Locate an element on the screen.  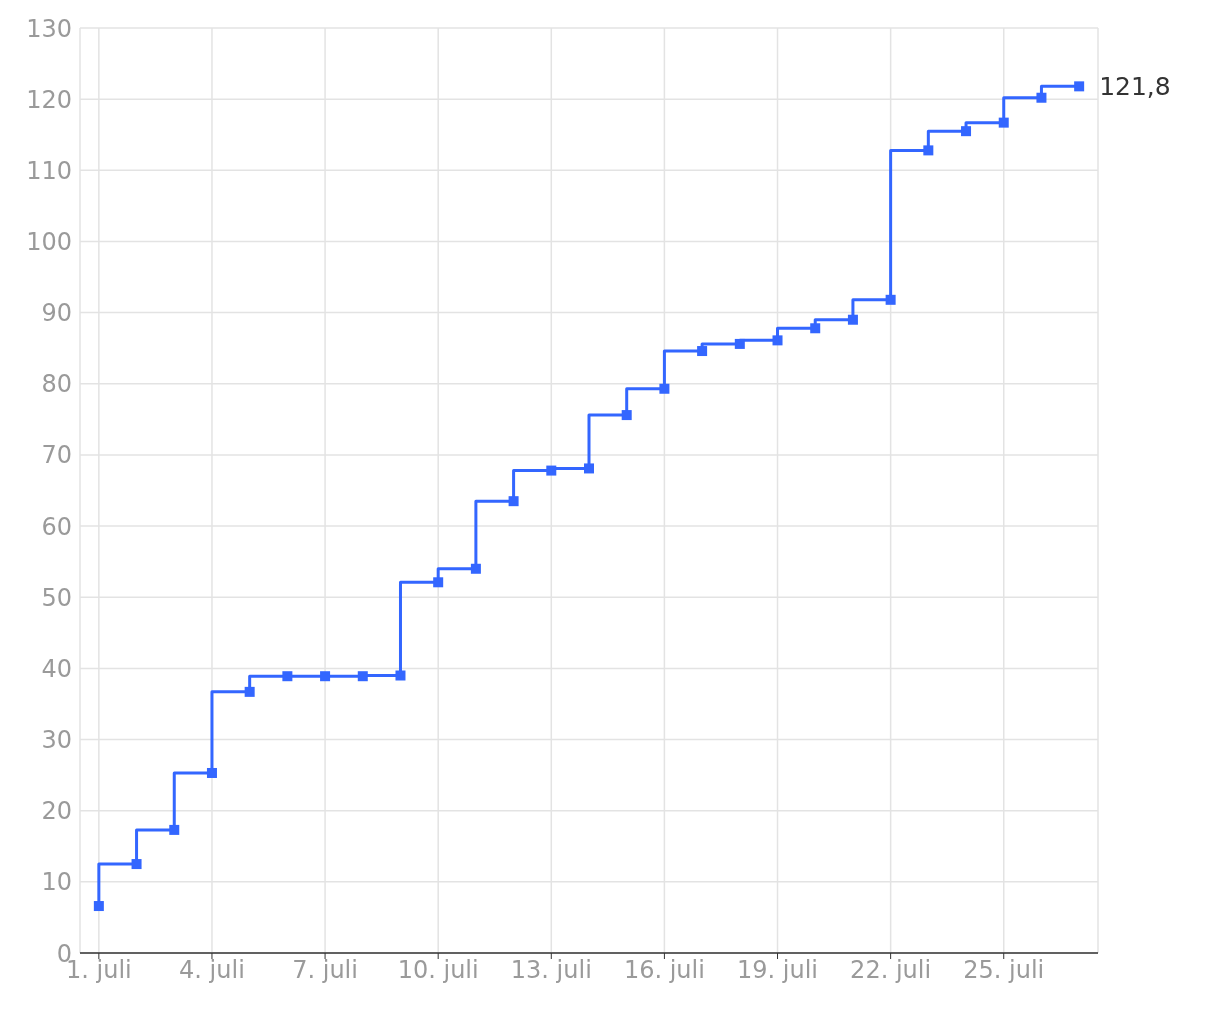
y-tick-label: 20 is located at coordinates (56, 811).